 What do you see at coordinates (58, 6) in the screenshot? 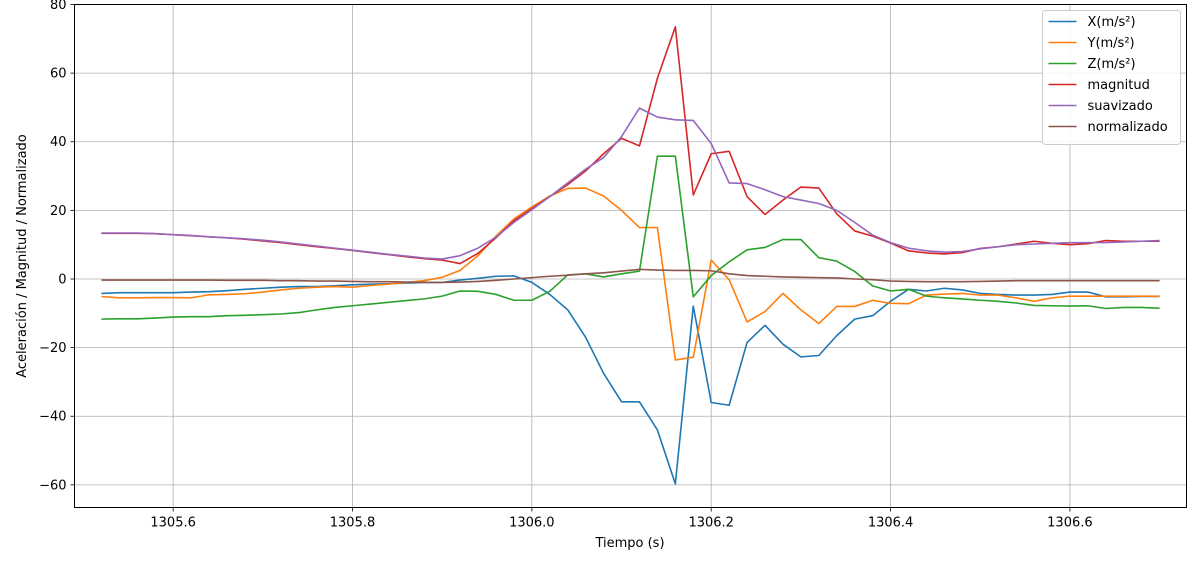
I see `y-tick-label: 80` at bounding box center [58, 6].